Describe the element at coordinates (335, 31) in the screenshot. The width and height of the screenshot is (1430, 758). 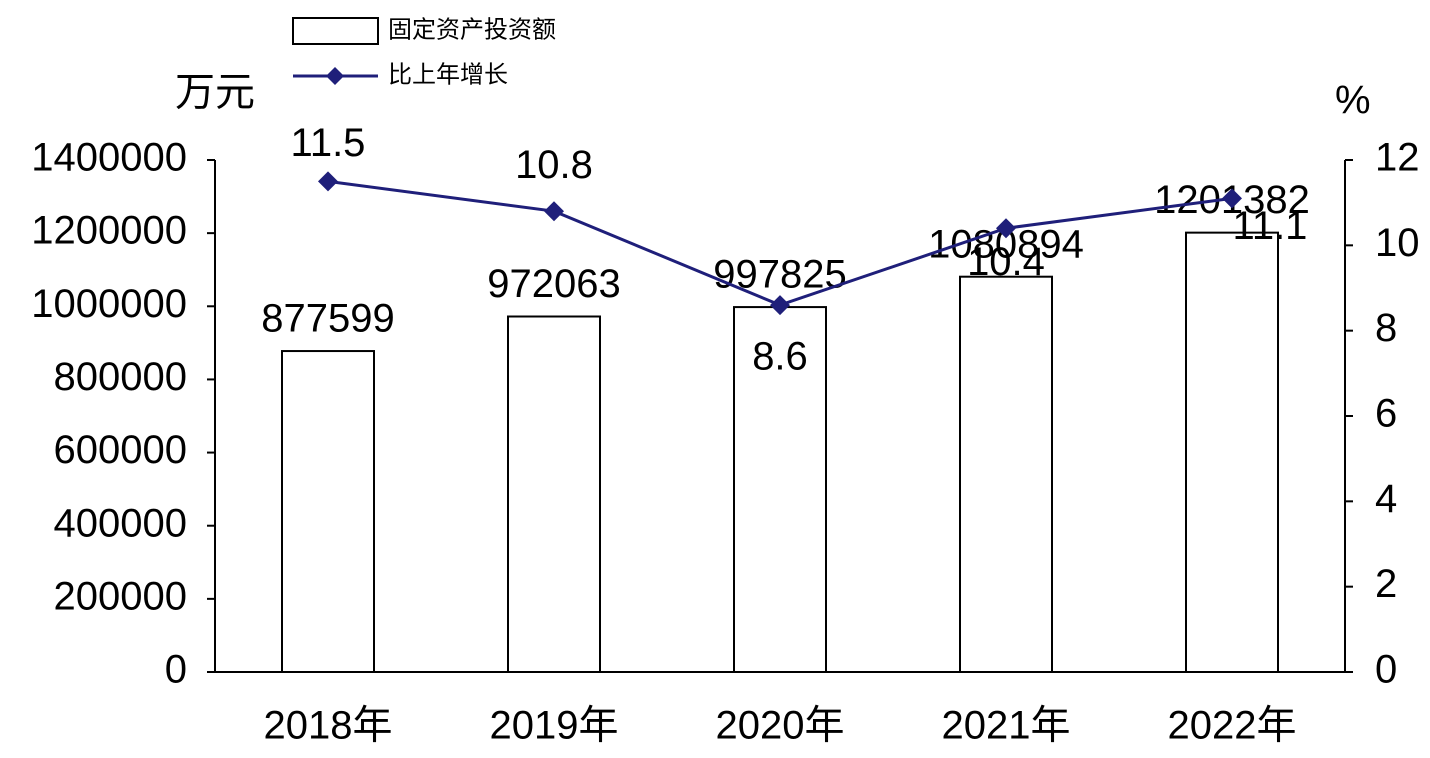
I see `legend-swatch-bar` at that location.